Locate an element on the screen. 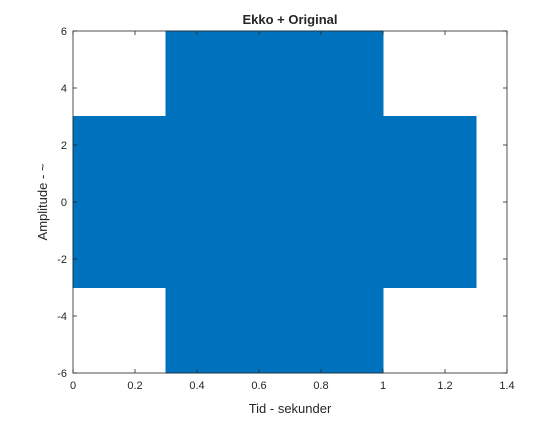 This screenshot has height=425, width=560. y-tick-label: -4 is located at coordinates (62, 317).